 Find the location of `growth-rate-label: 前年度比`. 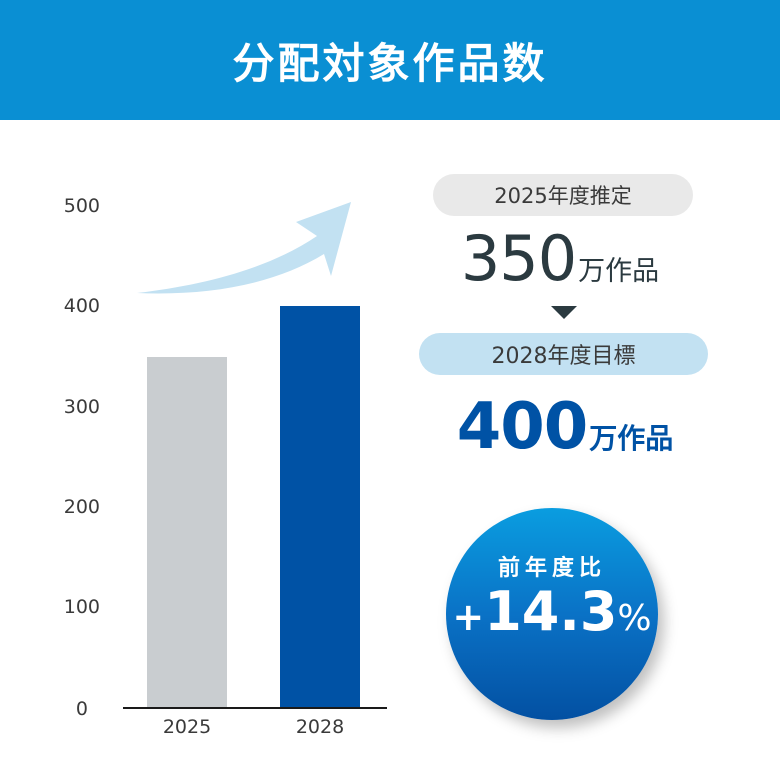

growth-rate-label: 前年度比 is located at coordinates (551, 568).